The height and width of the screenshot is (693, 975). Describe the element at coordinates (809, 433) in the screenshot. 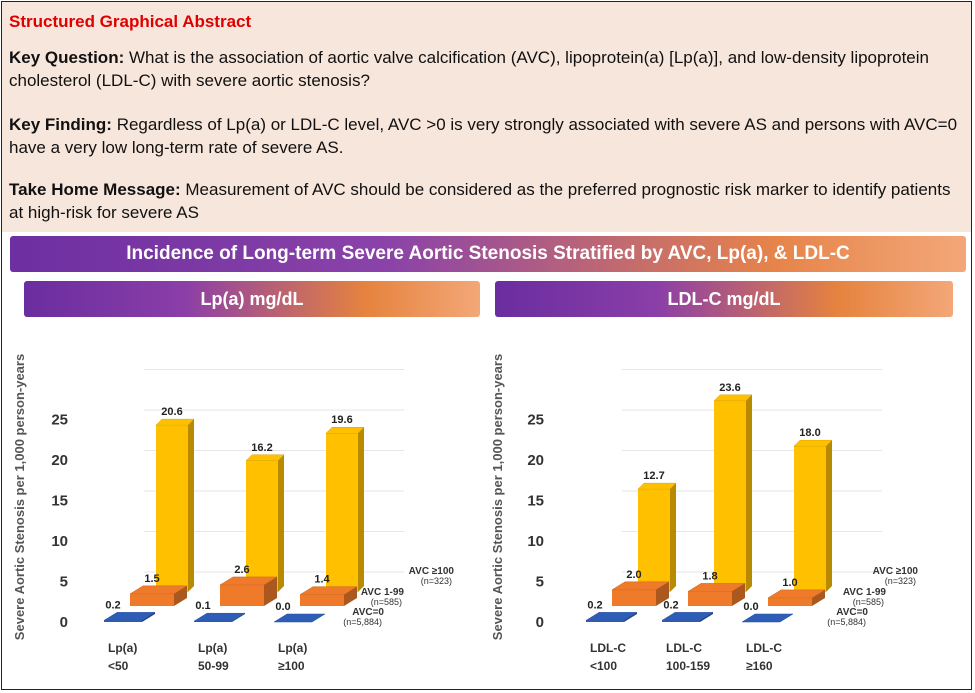

I see `data-label: 18.0` at that location.